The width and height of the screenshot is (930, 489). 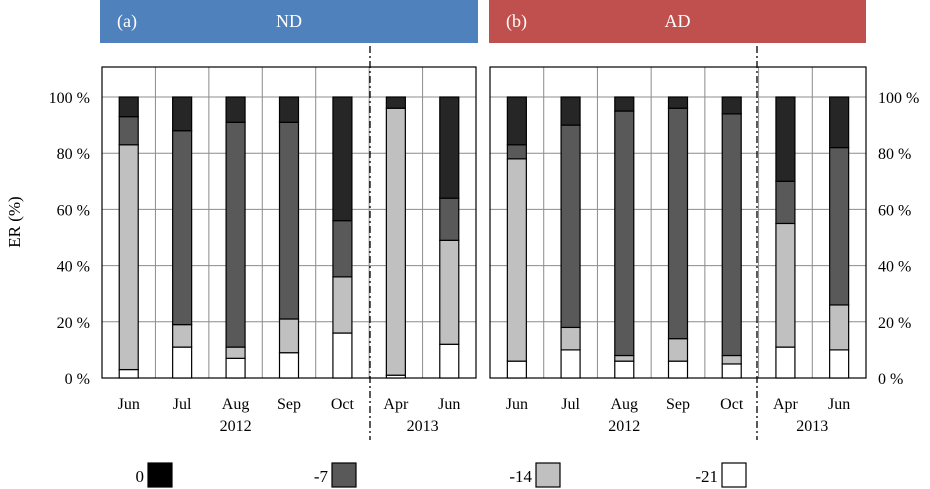 What do you see at coordinates (127, 21) in the screenshot?
I see `panel-a-label: (a)` at bounding box center [127, 21].